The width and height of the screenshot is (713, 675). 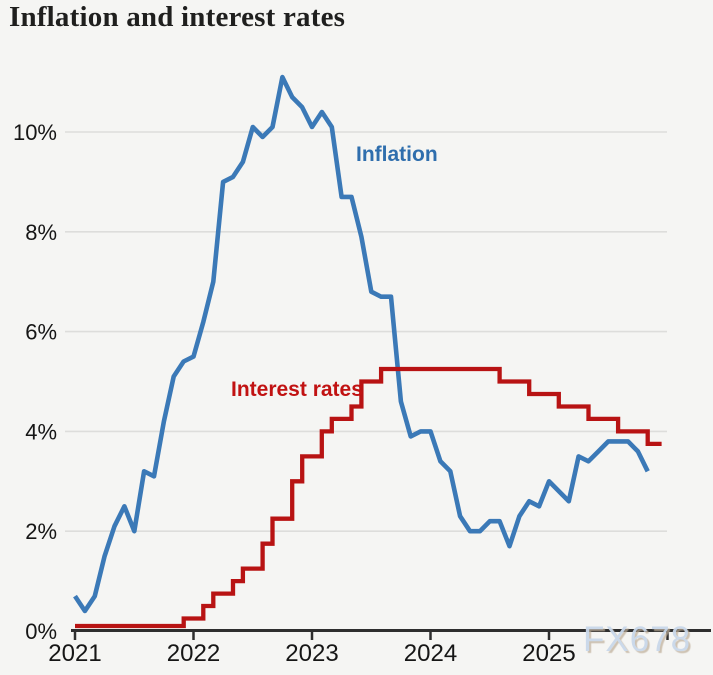 What do you see at coordinates (397, 154) in the screenshot?
I see `inflation-series-label: Inflation` at bounding box center [397, 154].